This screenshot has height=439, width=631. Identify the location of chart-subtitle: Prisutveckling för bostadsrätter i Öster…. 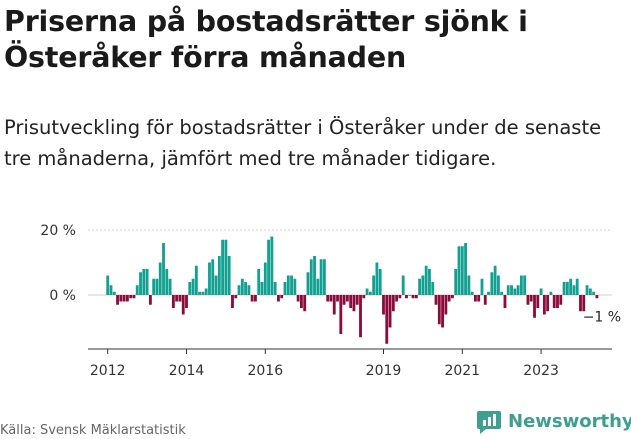
(303, 143).